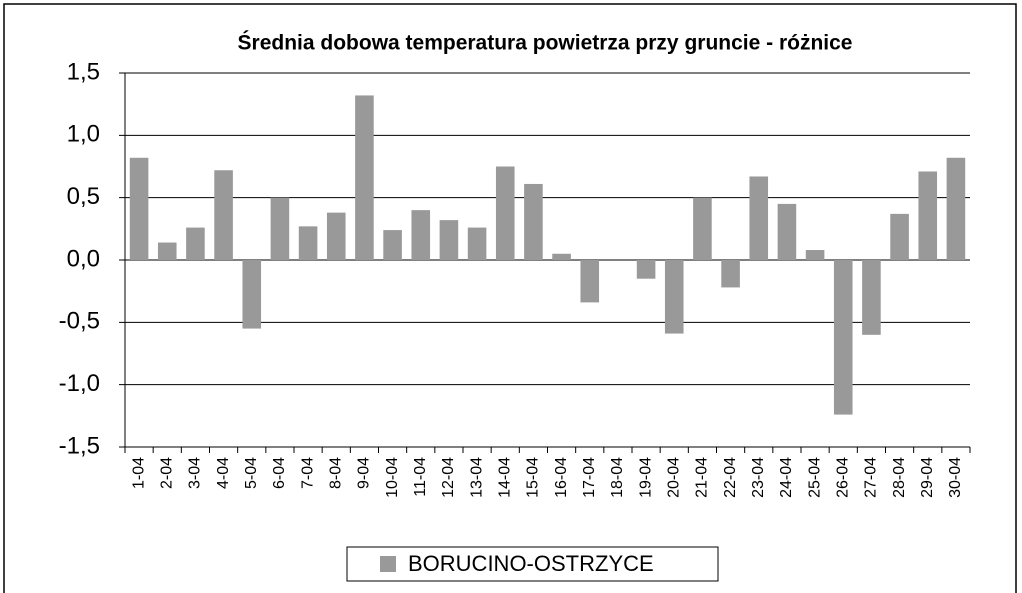 Image resolution: width=1022 pixels, height=593 pixels. I want to click on x-tick-label: 13-04, so click(476, 477).